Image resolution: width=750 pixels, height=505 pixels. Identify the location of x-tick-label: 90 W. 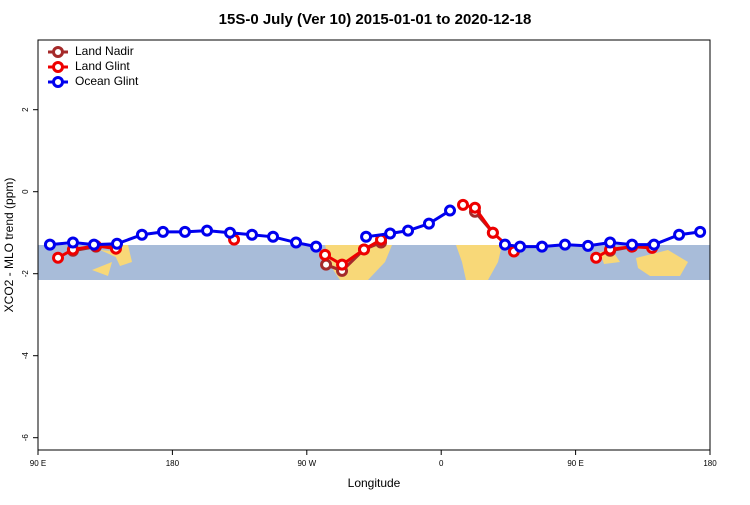
(306, 463).